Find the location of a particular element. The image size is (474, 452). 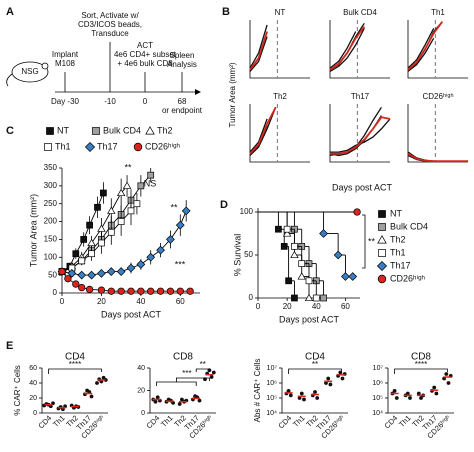

y-tick-label: 20 is located at coordinates (33, 398).